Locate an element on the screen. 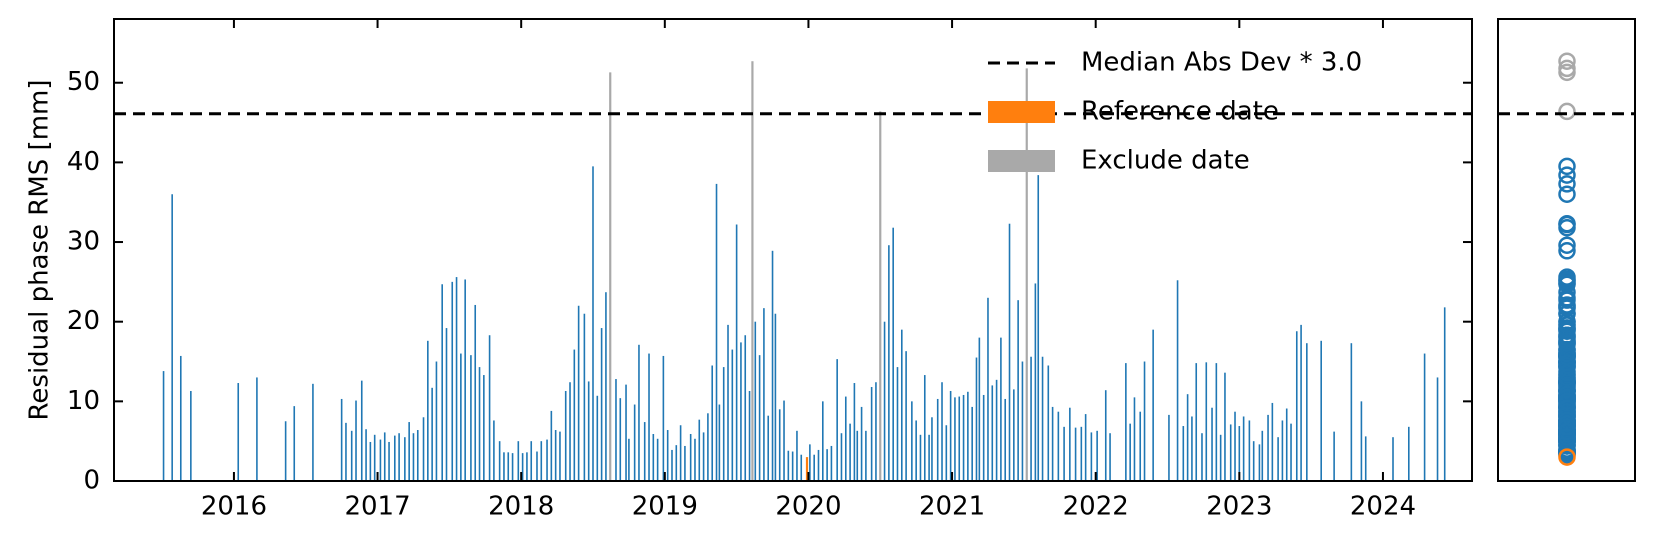 Image resolution: width=1655 pixels, height=549 pixels. x-tick-label: 2021 is located at coordinates (952, 507).